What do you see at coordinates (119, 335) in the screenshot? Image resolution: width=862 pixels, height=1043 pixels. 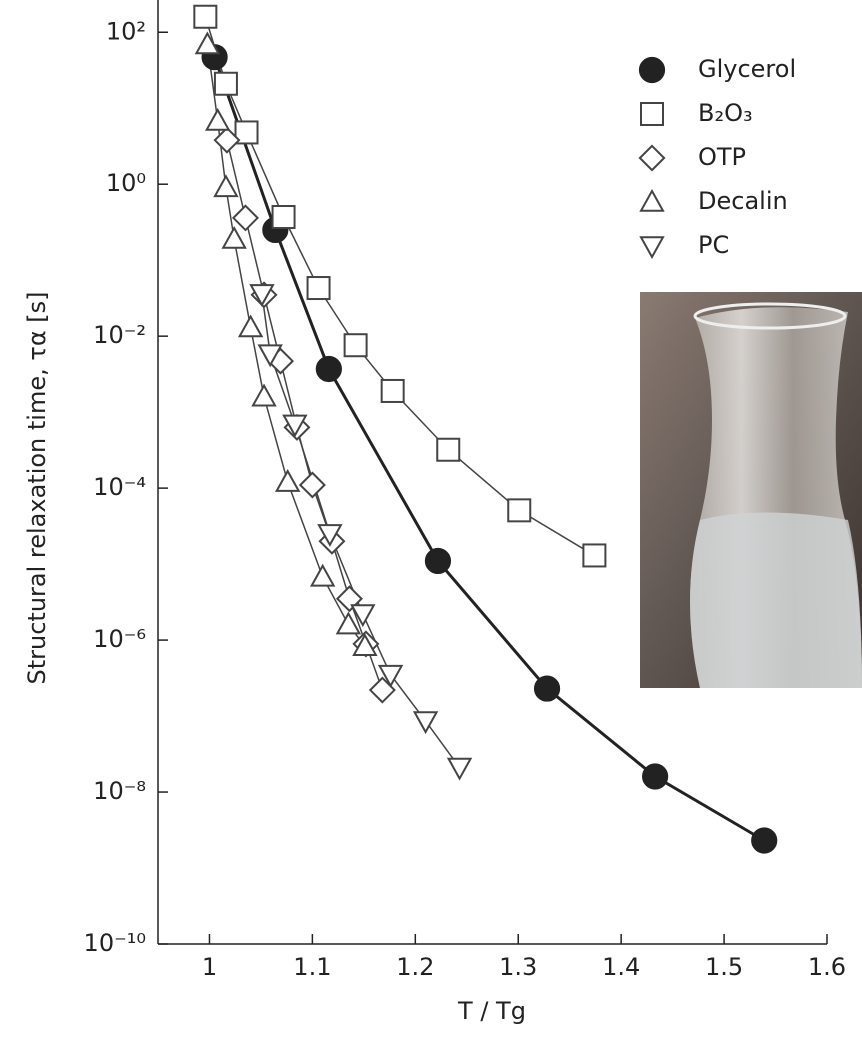 I see `y-tick-label: 10⁻²` at bounding box center [119, 335].